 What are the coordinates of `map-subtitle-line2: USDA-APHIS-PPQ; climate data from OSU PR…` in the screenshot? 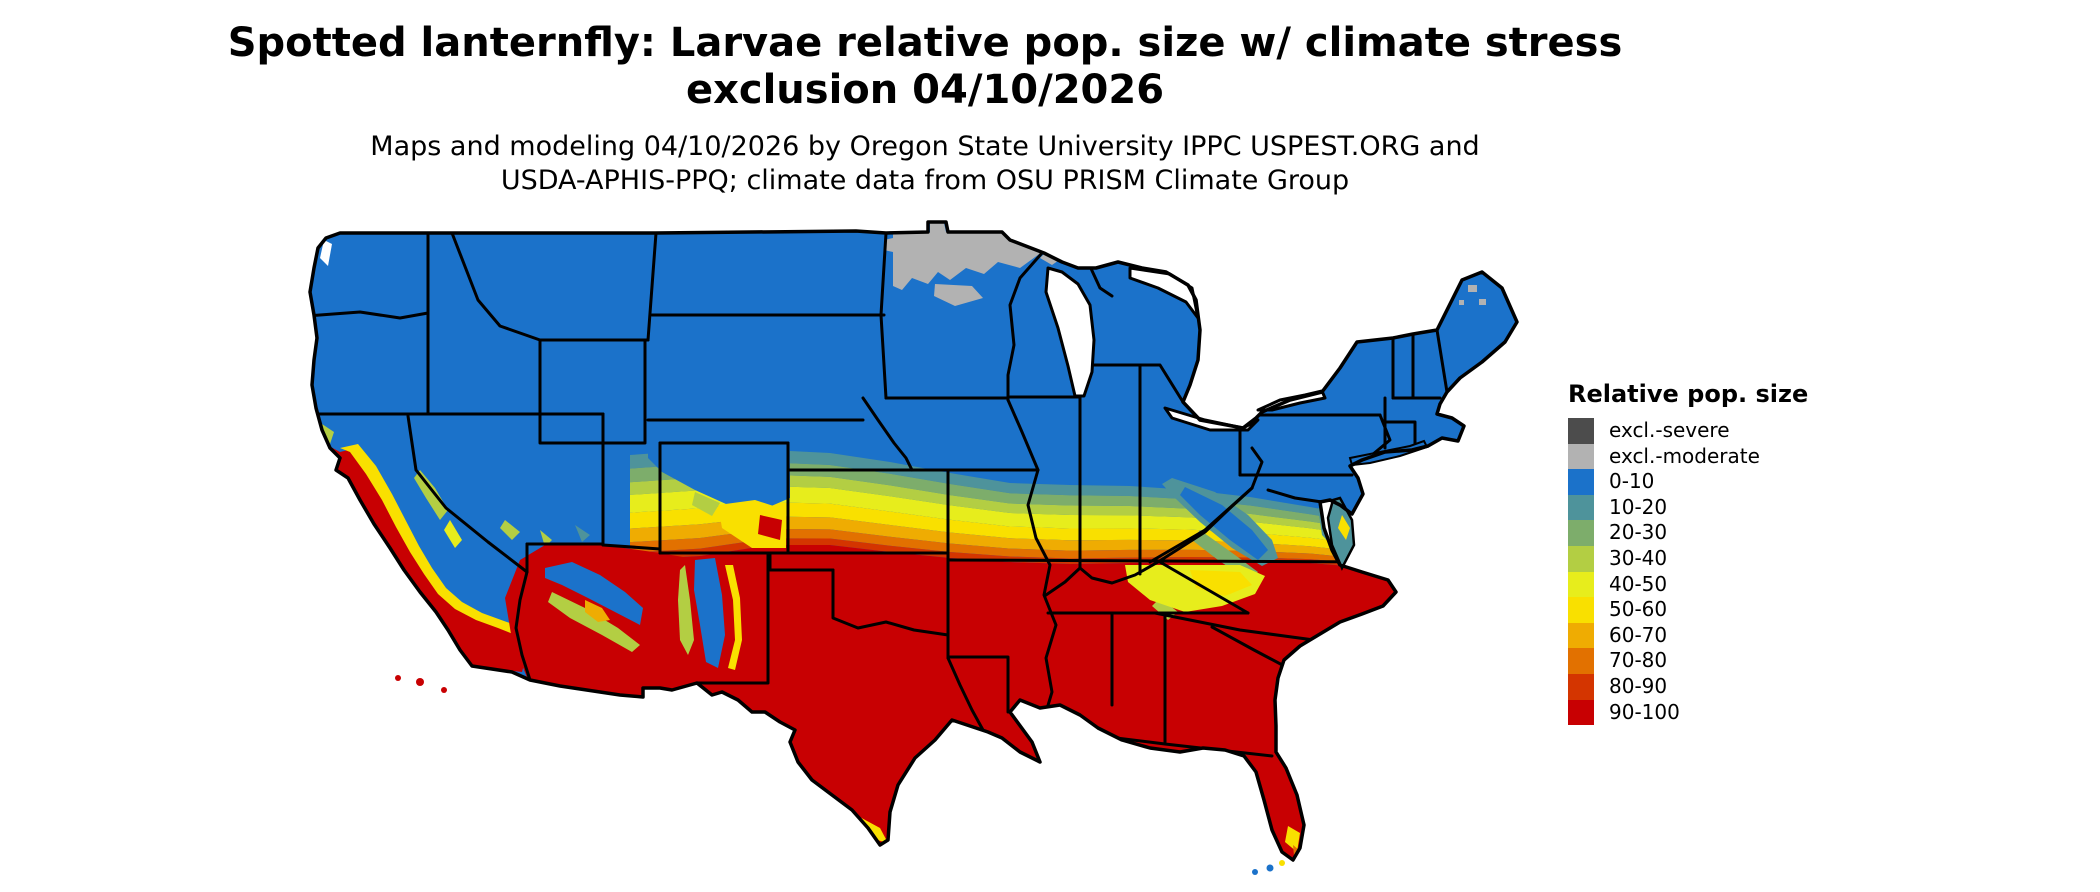 It's located at (925, 181).